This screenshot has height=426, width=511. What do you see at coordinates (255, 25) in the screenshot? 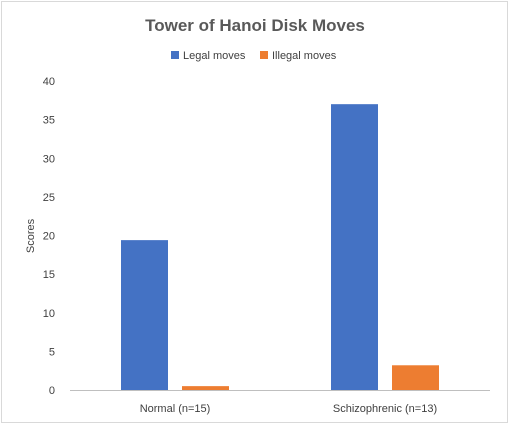
I see `chart-title: Tower of Hanoi Disk Moves` at bounding box center [255, 25].